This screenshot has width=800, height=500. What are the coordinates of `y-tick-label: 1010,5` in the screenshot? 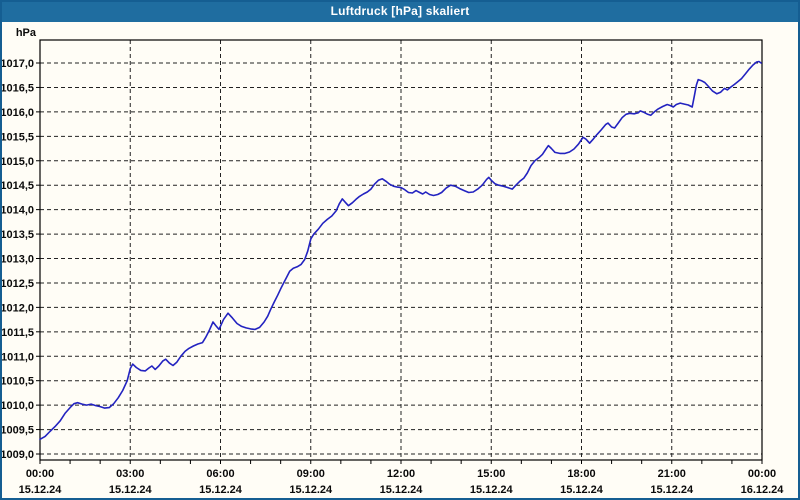 It's located at (17, 382).